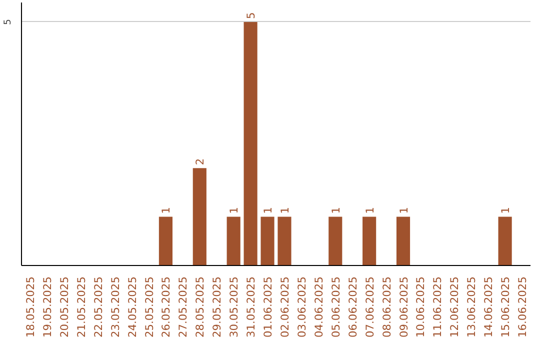 The width and height of the screenshot is (540, 340). Describe the element at coordinates (183, 307) in the screenshot. I see `x-tick-label: 27.05.2025` at that location.